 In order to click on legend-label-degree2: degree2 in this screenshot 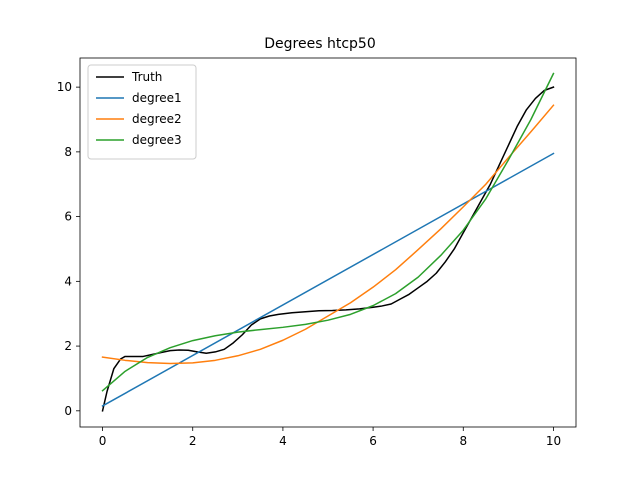, I will do `click(157, 119)`.